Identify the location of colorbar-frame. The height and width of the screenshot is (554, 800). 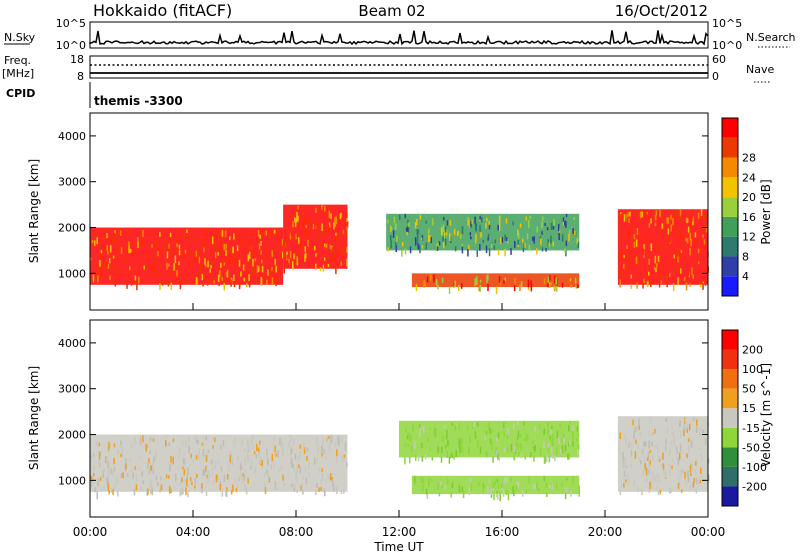
(730, 418).